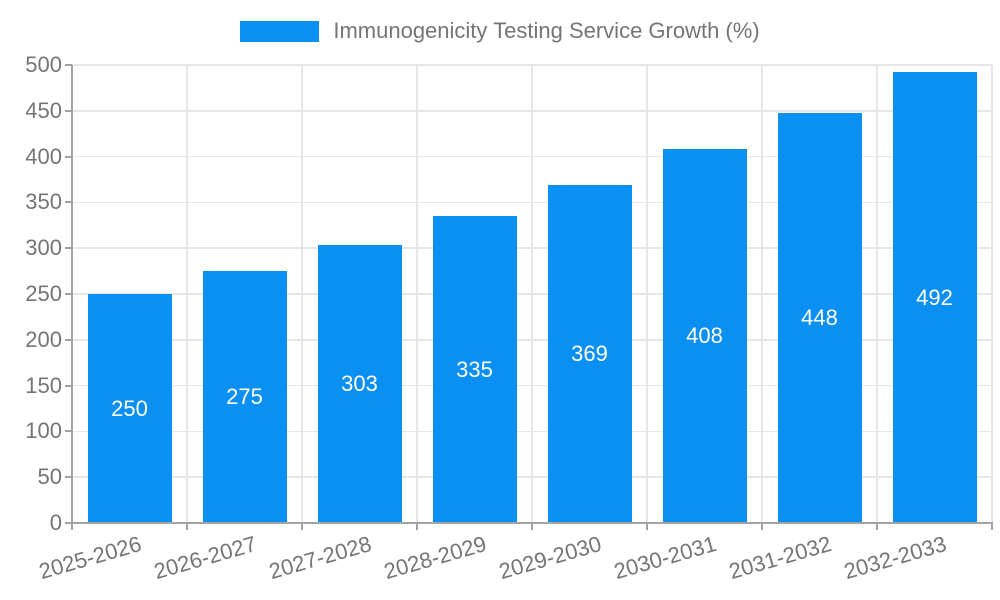 The image size is (1000, 600). I want to click on x-tick-label: 2032-2033, so click(895, 558).